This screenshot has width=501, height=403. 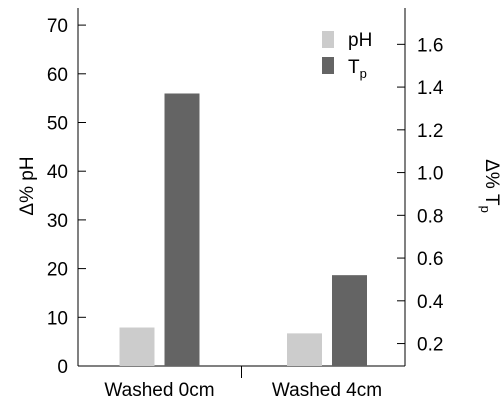 What do you see at coordinates (159, 390) in the screenshot?
I see `category-label: Washed 0cm` at bounding box center [159, 390].